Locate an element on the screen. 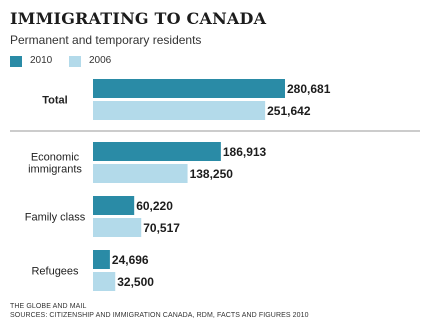 This screenshot has height=325, width=430. value-label-family-class-2006: 70,517 is located at coordinates (161, 228).